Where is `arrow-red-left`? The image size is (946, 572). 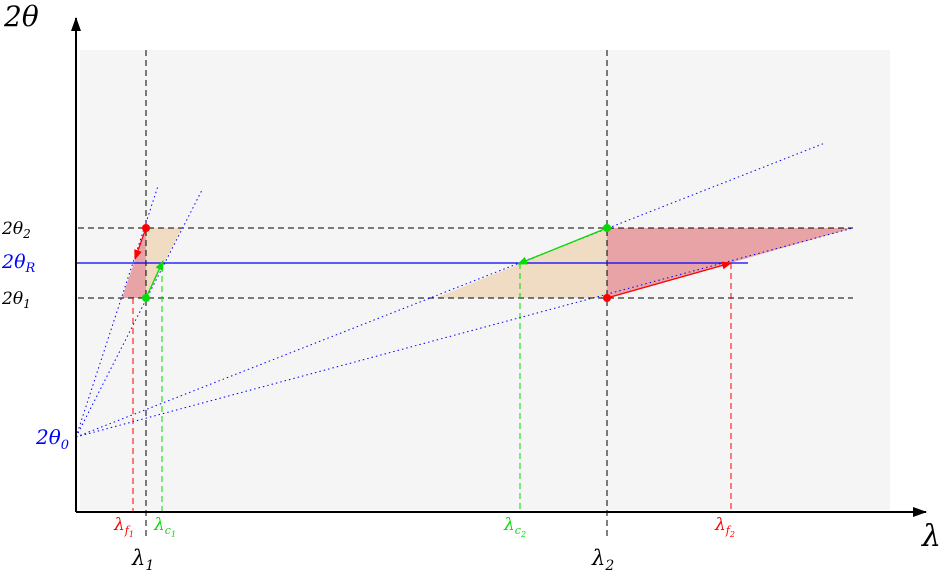 arrow-red-left is located at coordinates (140, 243).